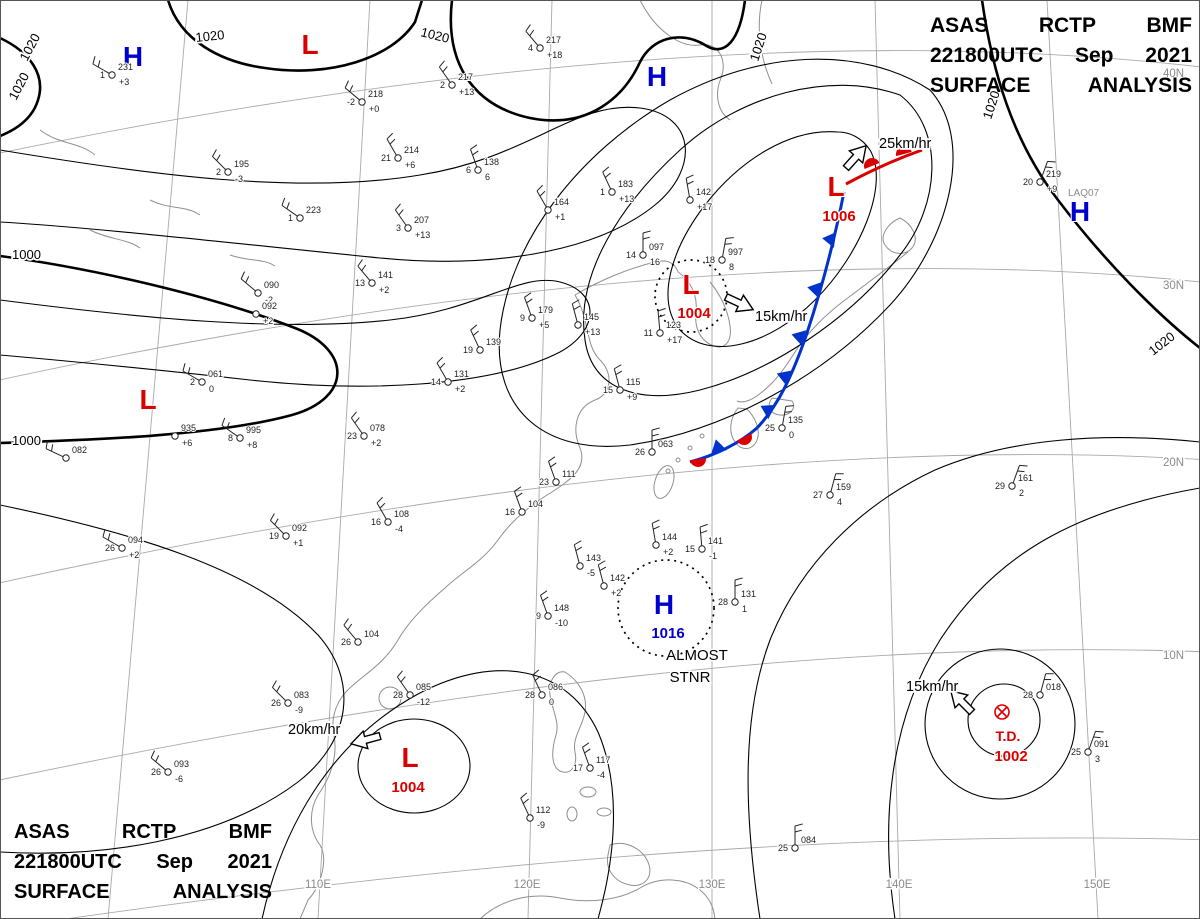 The height and width of the screenshot is (919, 1200). Describe the element at coordinates (536, 311) in the screenshot. I see `station-plot: 9 179 +5` at that location.